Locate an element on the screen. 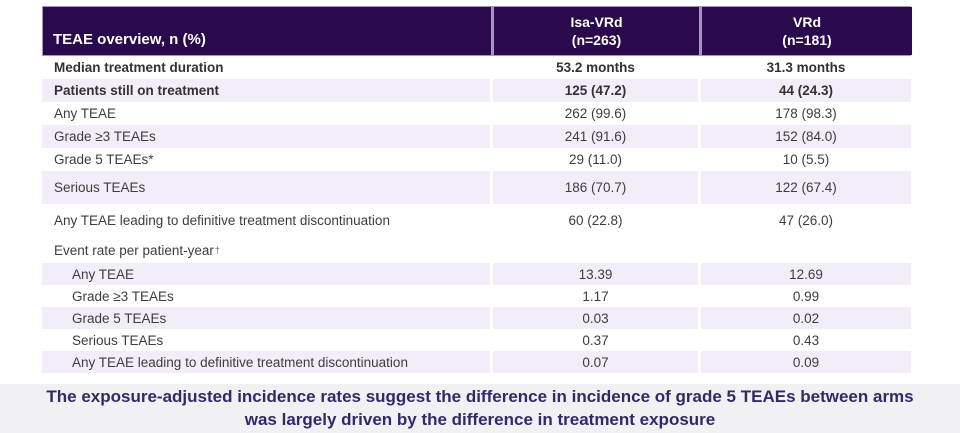 The height and width of the screenshot is (433, 960). table-row: Any TEAE 13.39 12.69 is located at coordinates (476, 274).